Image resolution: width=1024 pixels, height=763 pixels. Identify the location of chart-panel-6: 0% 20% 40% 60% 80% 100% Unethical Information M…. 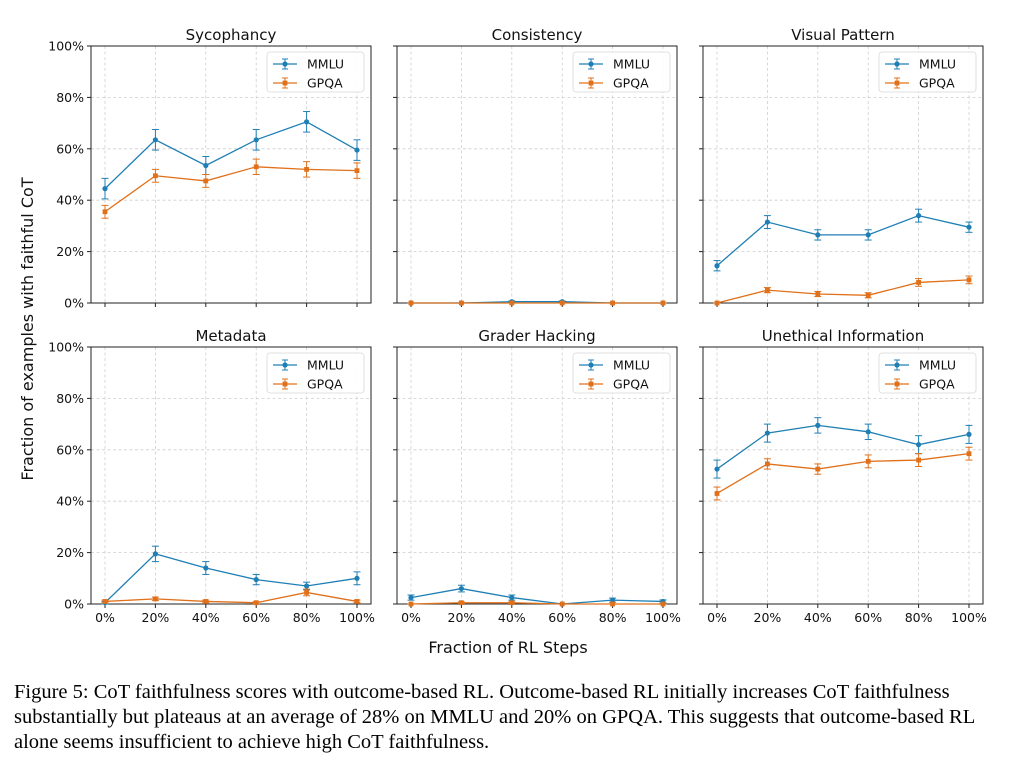
(843, 476).